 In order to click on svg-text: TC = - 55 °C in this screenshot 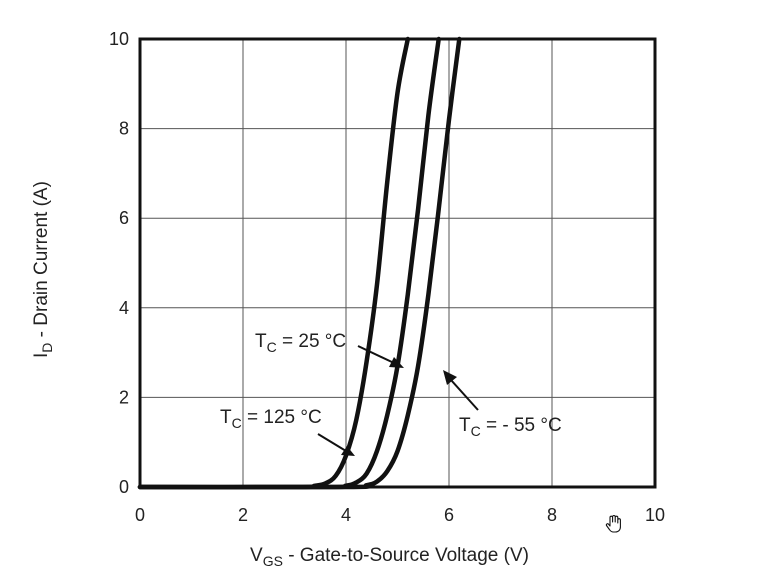, I will do `click(510, 427)`.